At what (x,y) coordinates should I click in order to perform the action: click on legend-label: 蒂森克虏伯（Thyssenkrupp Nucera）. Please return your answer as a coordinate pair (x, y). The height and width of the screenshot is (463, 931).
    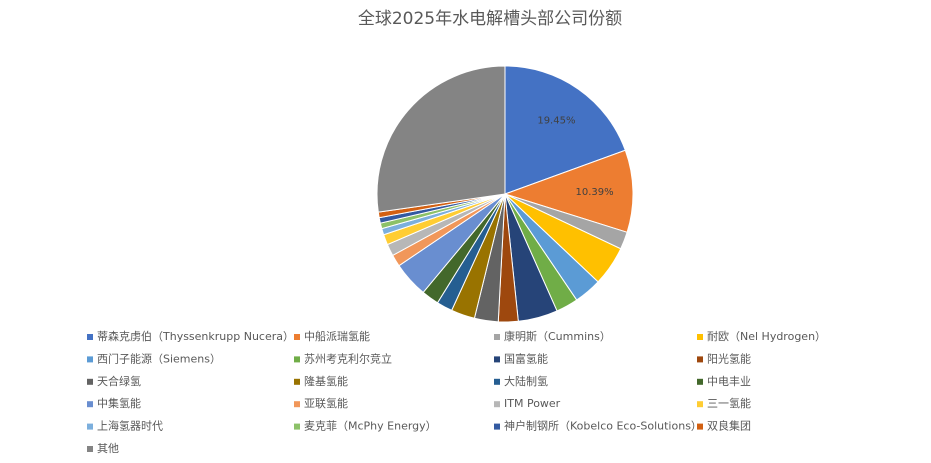
    Looking at the image, I should click on (195, 336).